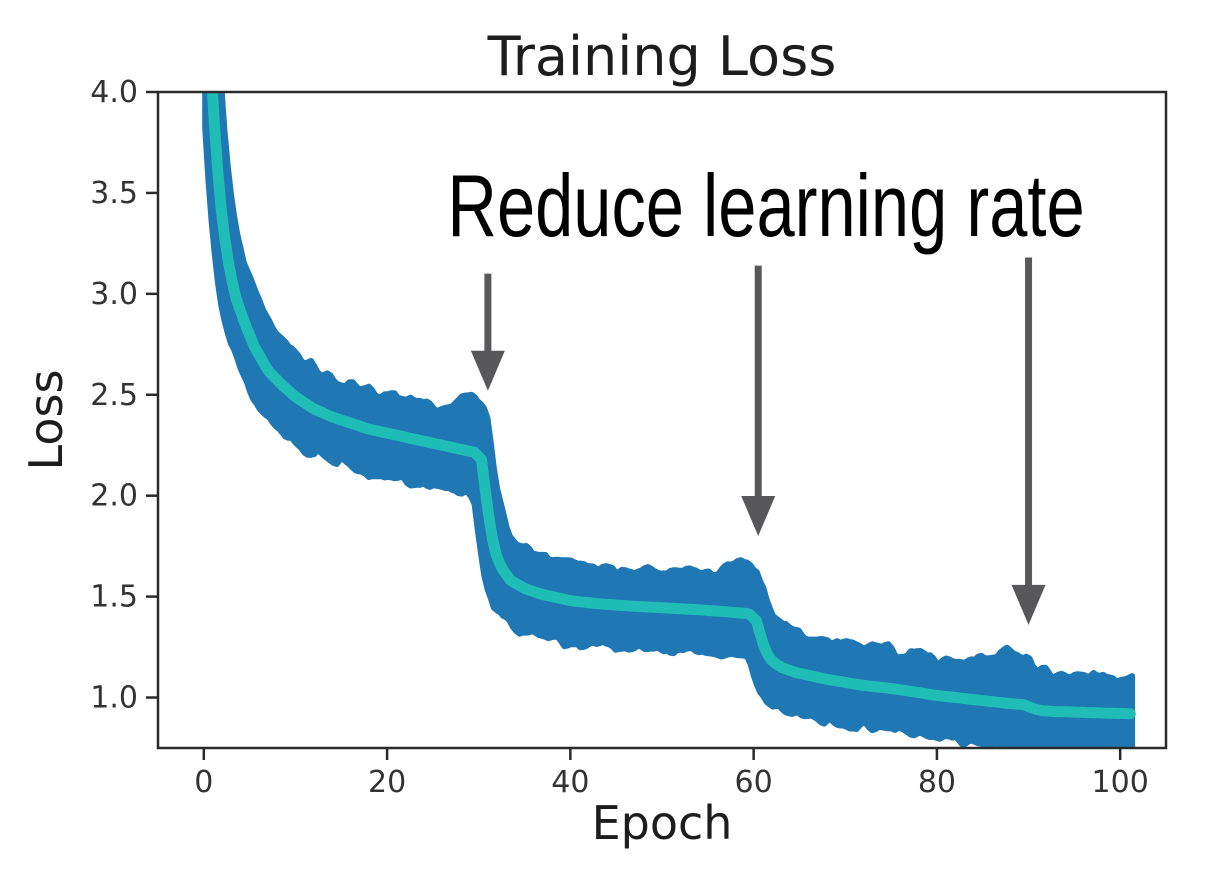  I want to click on y-tick-label: 3.0, so click(114, 294).